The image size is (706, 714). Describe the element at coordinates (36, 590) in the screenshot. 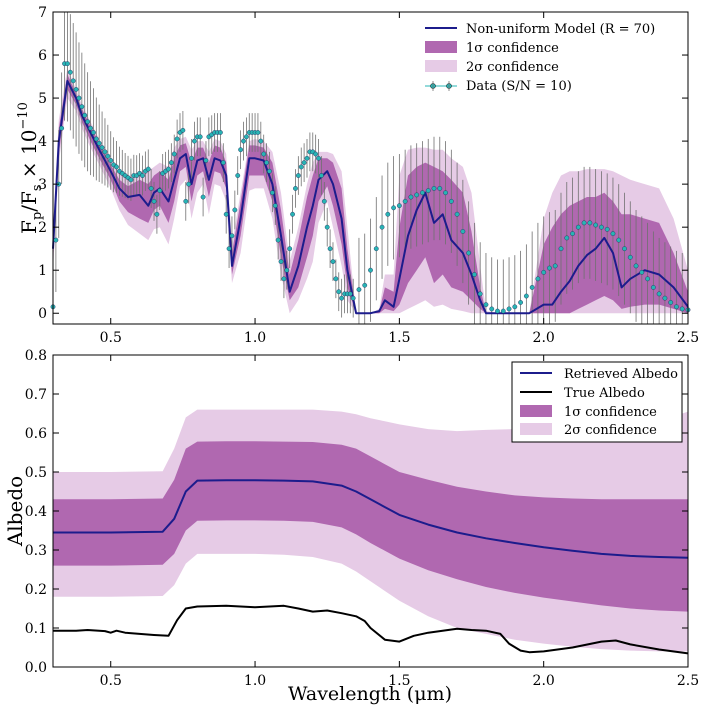

I see `y-tick-label: 0.2` at that location.